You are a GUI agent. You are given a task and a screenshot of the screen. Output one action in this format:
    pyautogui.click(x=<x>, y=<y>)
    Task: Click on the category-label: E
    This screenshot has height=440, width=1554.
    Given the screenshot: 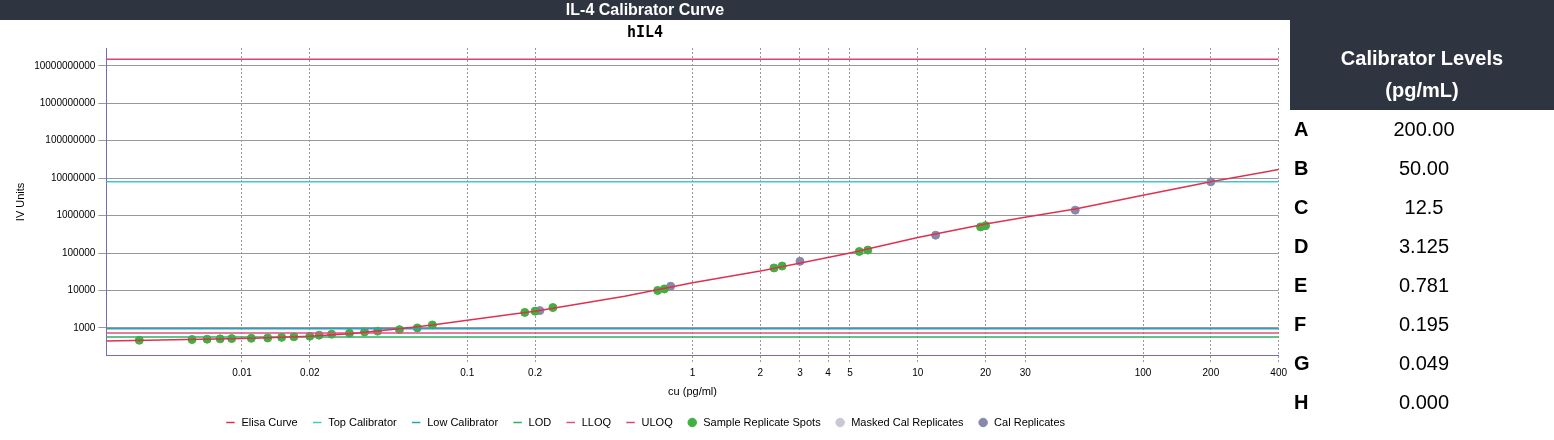 What is the action you would take?
    pyautogui.click(x=1301, y=285)
    